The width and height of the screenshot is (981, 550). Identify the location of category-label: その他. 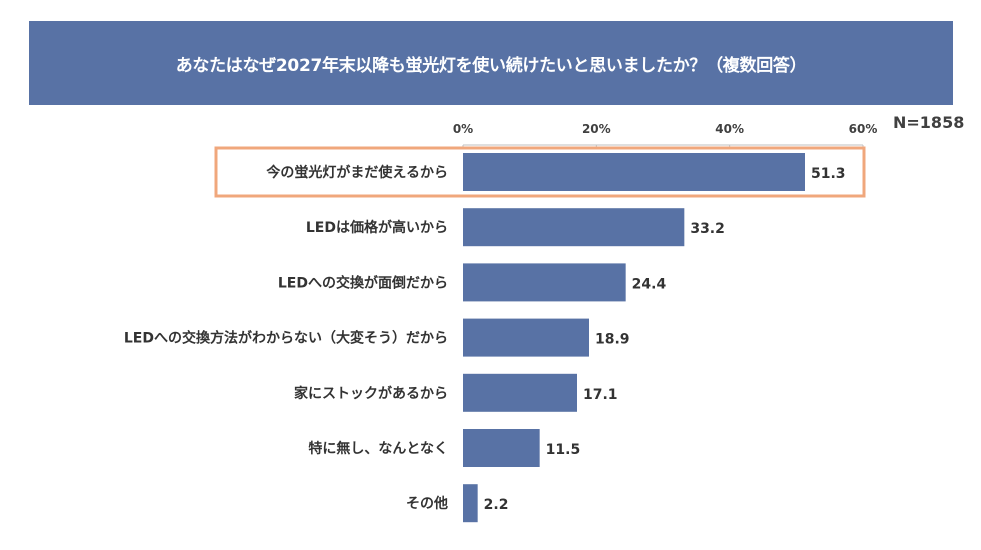
(427, 503).